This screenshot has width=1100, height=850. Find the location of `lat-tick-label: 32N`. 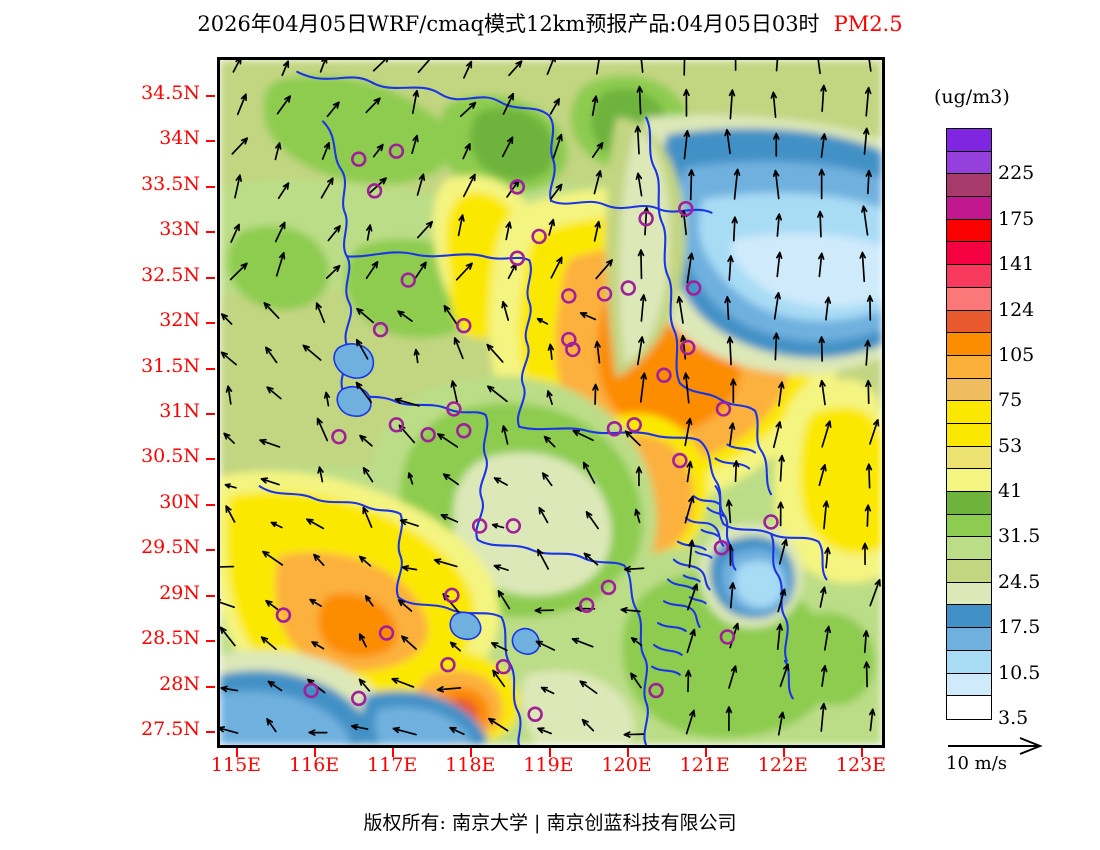

lat-tick-label: 32N is located at coordinates (179, 320).